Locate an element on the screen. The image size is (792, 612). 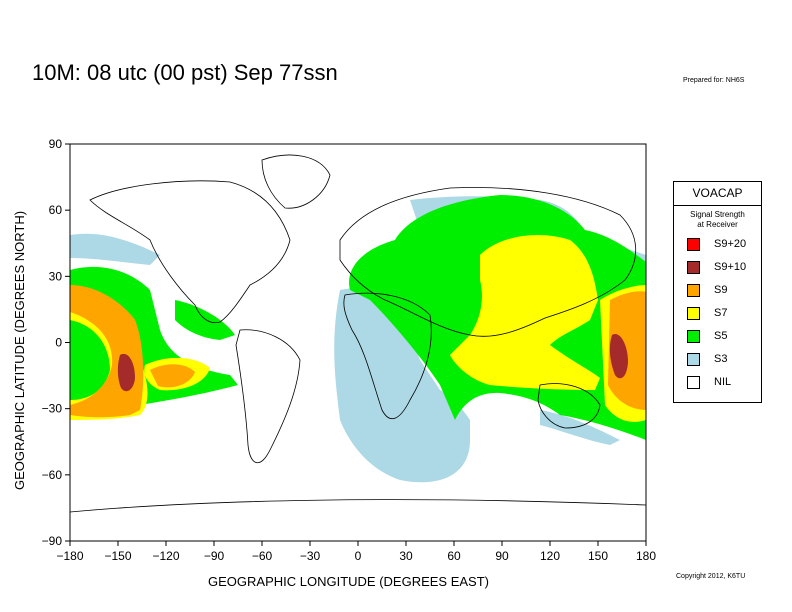
legend-list: S9+20 S9+10 S9 S7 S5 S3 NIL is located at coordinates (717, 315).